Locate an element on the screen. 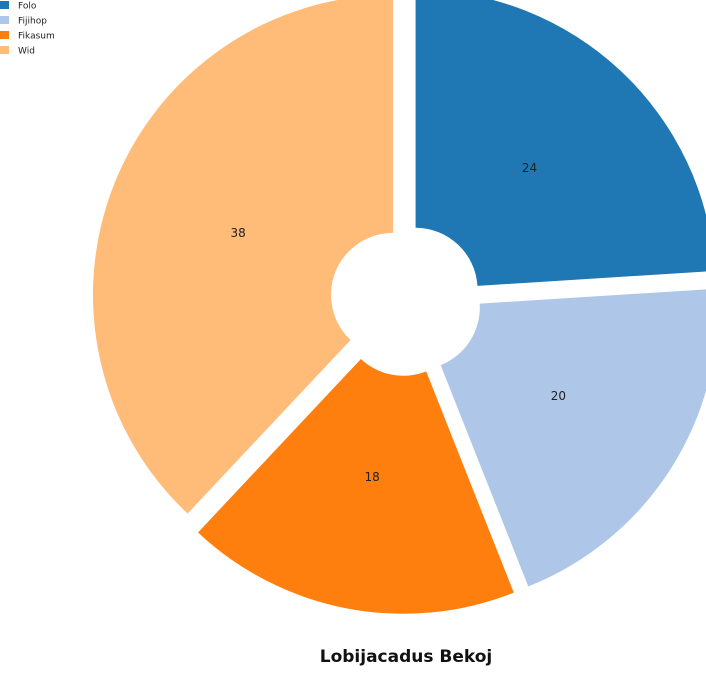 The width and height of the screenshot is (706, 674). slice-value-label: 20 is located at coordinates (558, 396).